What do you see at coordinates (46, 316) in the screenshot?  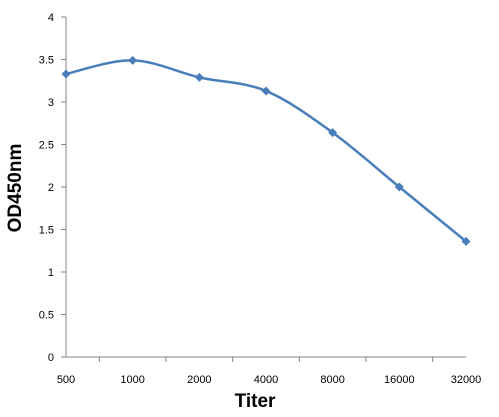 I see `y-tick-label: 0.5` at bounding box center [46, 316].